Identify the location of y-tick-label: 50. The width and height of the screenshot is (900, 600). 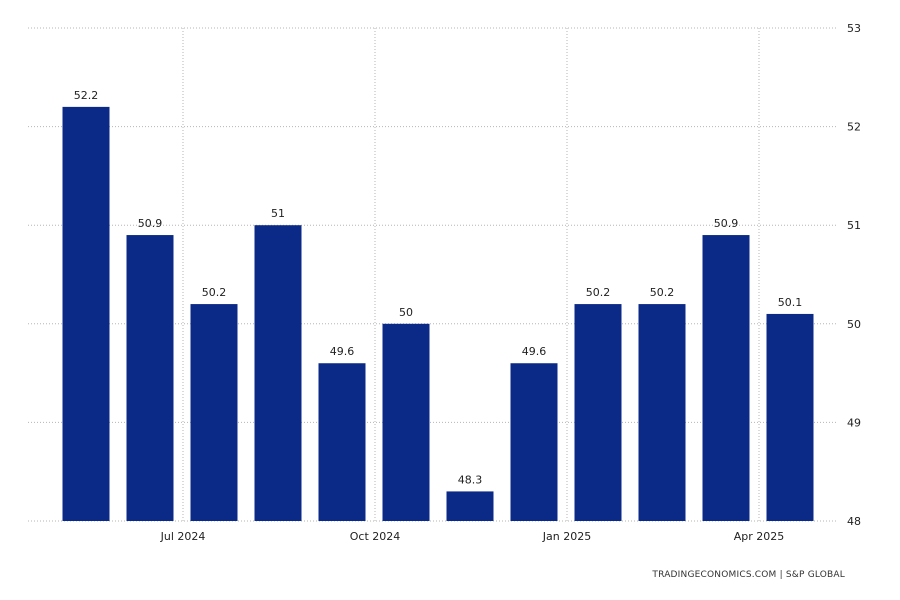
(854, 324).